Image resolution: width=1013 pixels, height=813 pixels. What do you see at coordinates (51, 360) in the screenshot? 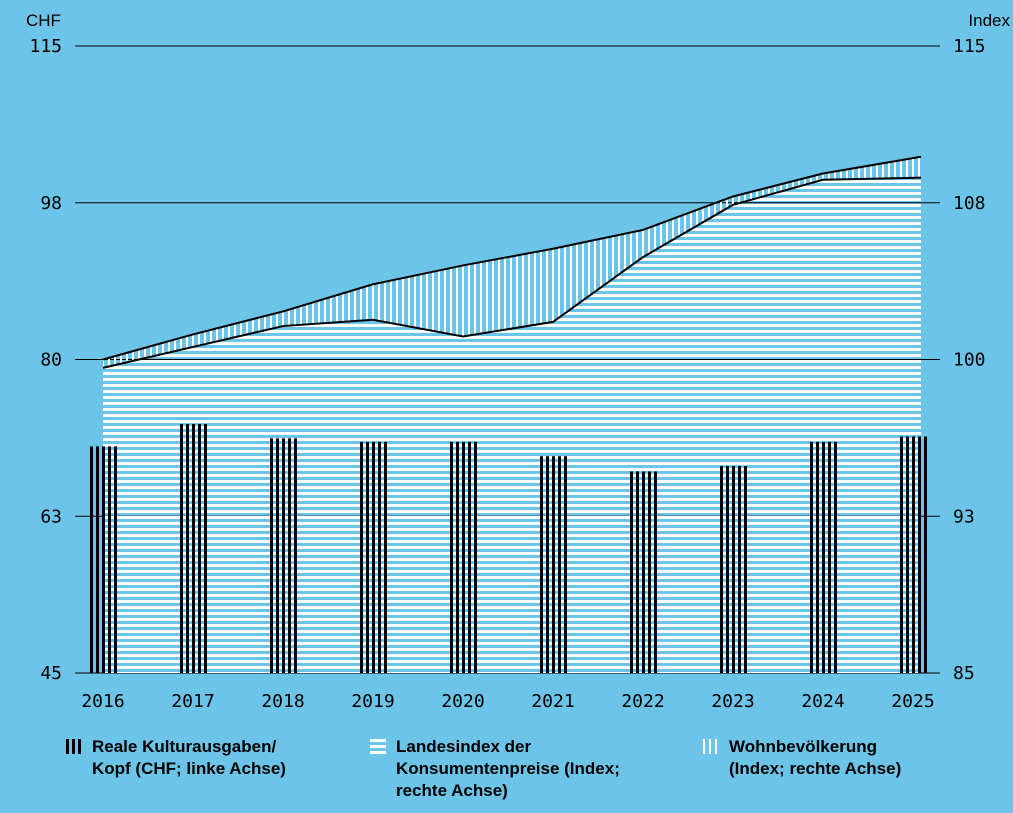
I see `left-tick-label: 80` at bounding box center [51, 360].